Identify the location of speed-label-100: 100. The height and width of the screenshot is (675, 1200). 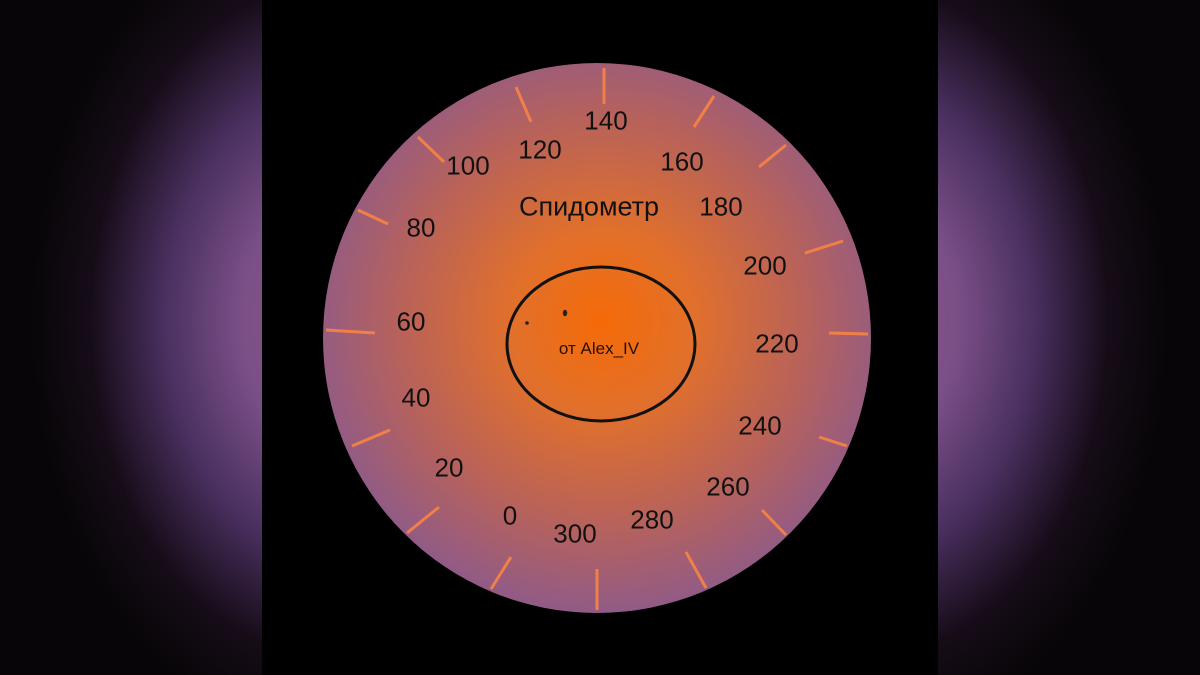
(468, 165).